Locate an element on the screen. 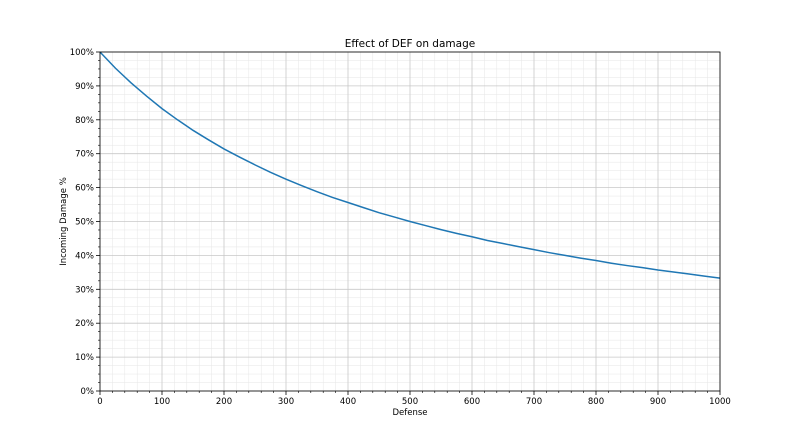 The height and width of the screenshot is (440, 800). y-tick-label: 100% is located at coordinates (82, 53).